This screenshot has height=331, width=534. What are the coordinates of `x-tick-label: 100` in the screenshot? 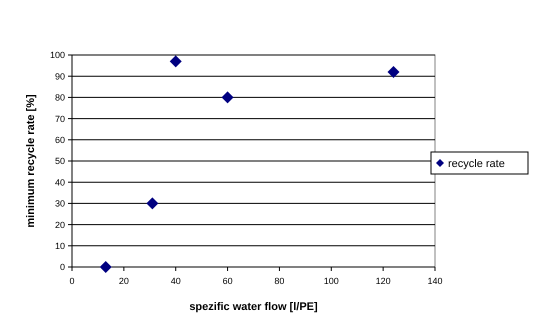 It's located at (331, 281).